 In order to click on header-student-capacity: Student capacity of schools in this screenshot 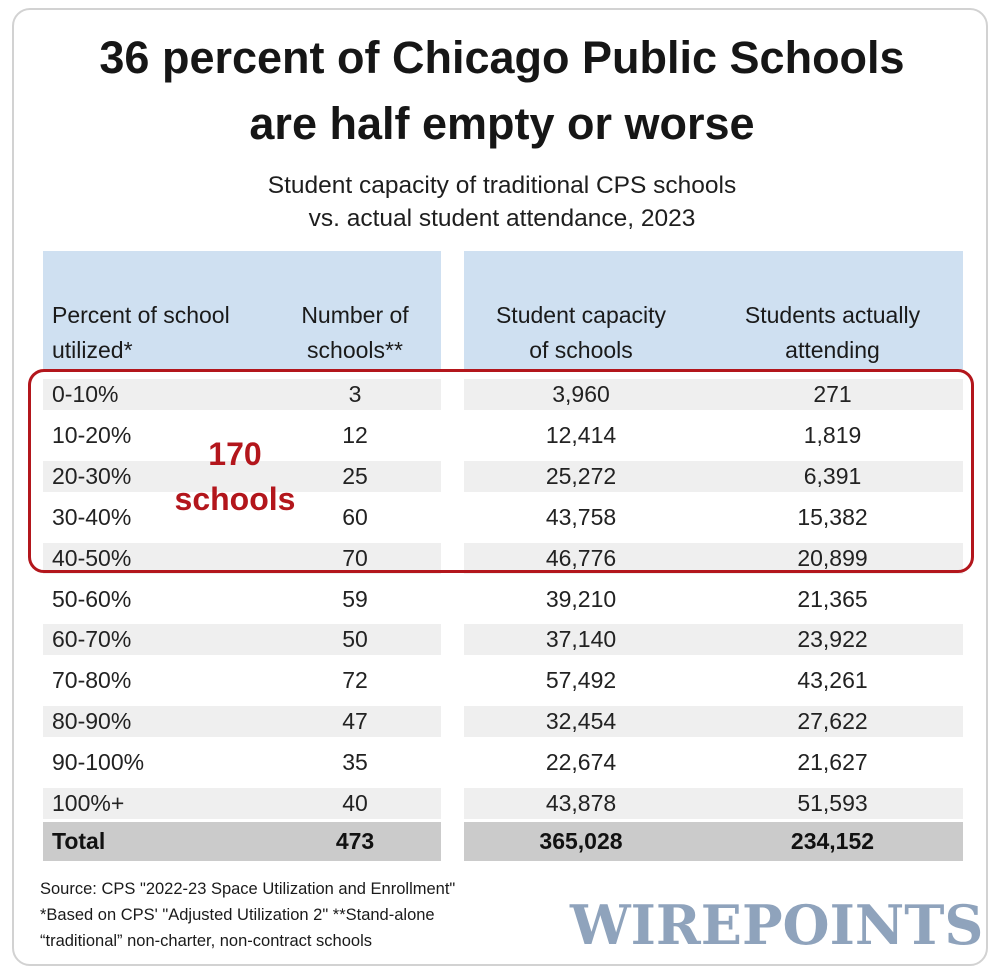, I will do `click(581, 332)`.